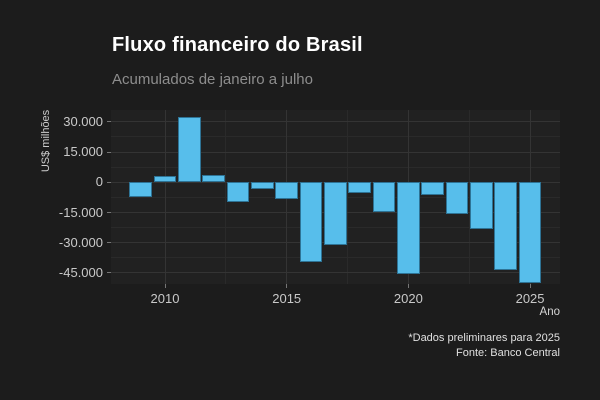 This screenshot has width=600, height=400. Describe the element at coordinates (238, 192) in the screenshot. I see `bar-2013` at that location.